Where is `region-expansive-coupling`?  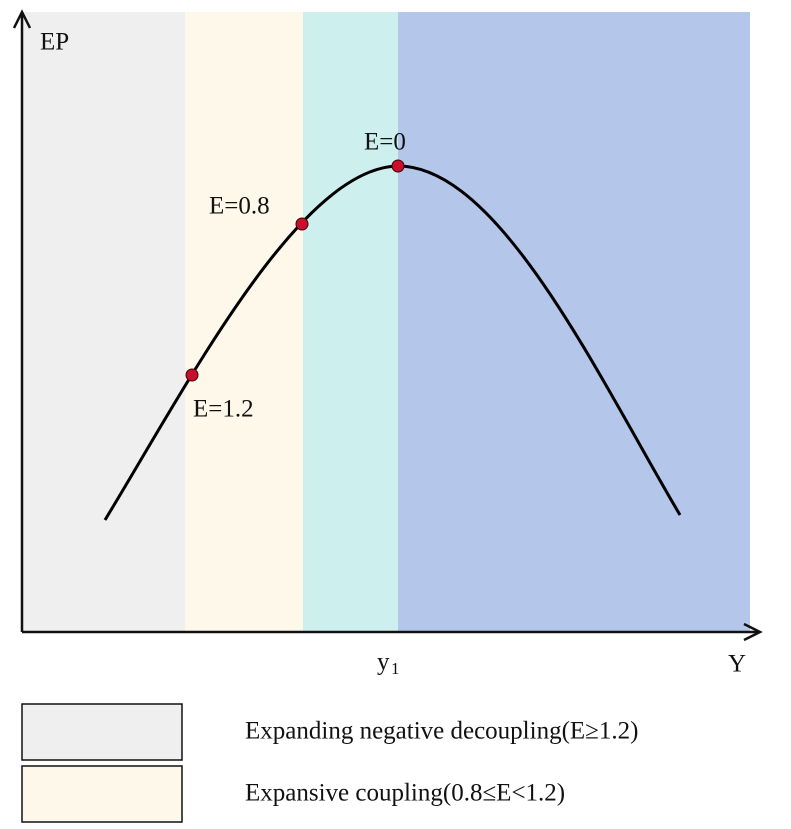
region-expansive-coupling is located at coordinates (244, 322).